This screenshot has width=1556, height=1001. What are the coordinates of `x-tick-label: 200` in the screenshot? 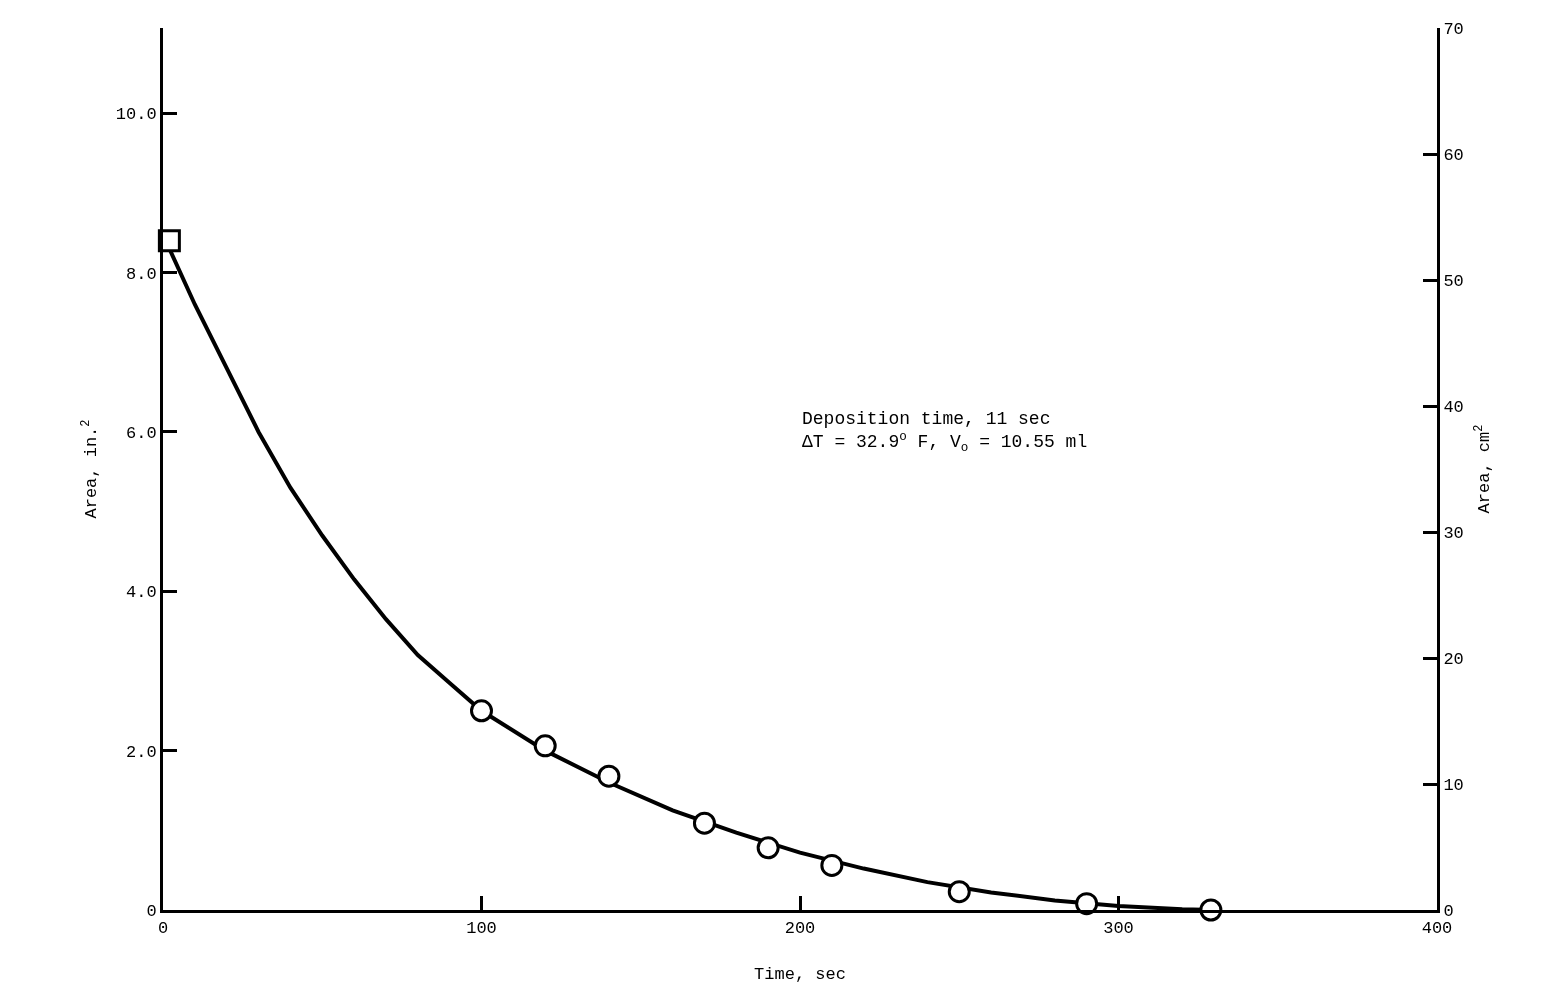 It's located at (800, 929).